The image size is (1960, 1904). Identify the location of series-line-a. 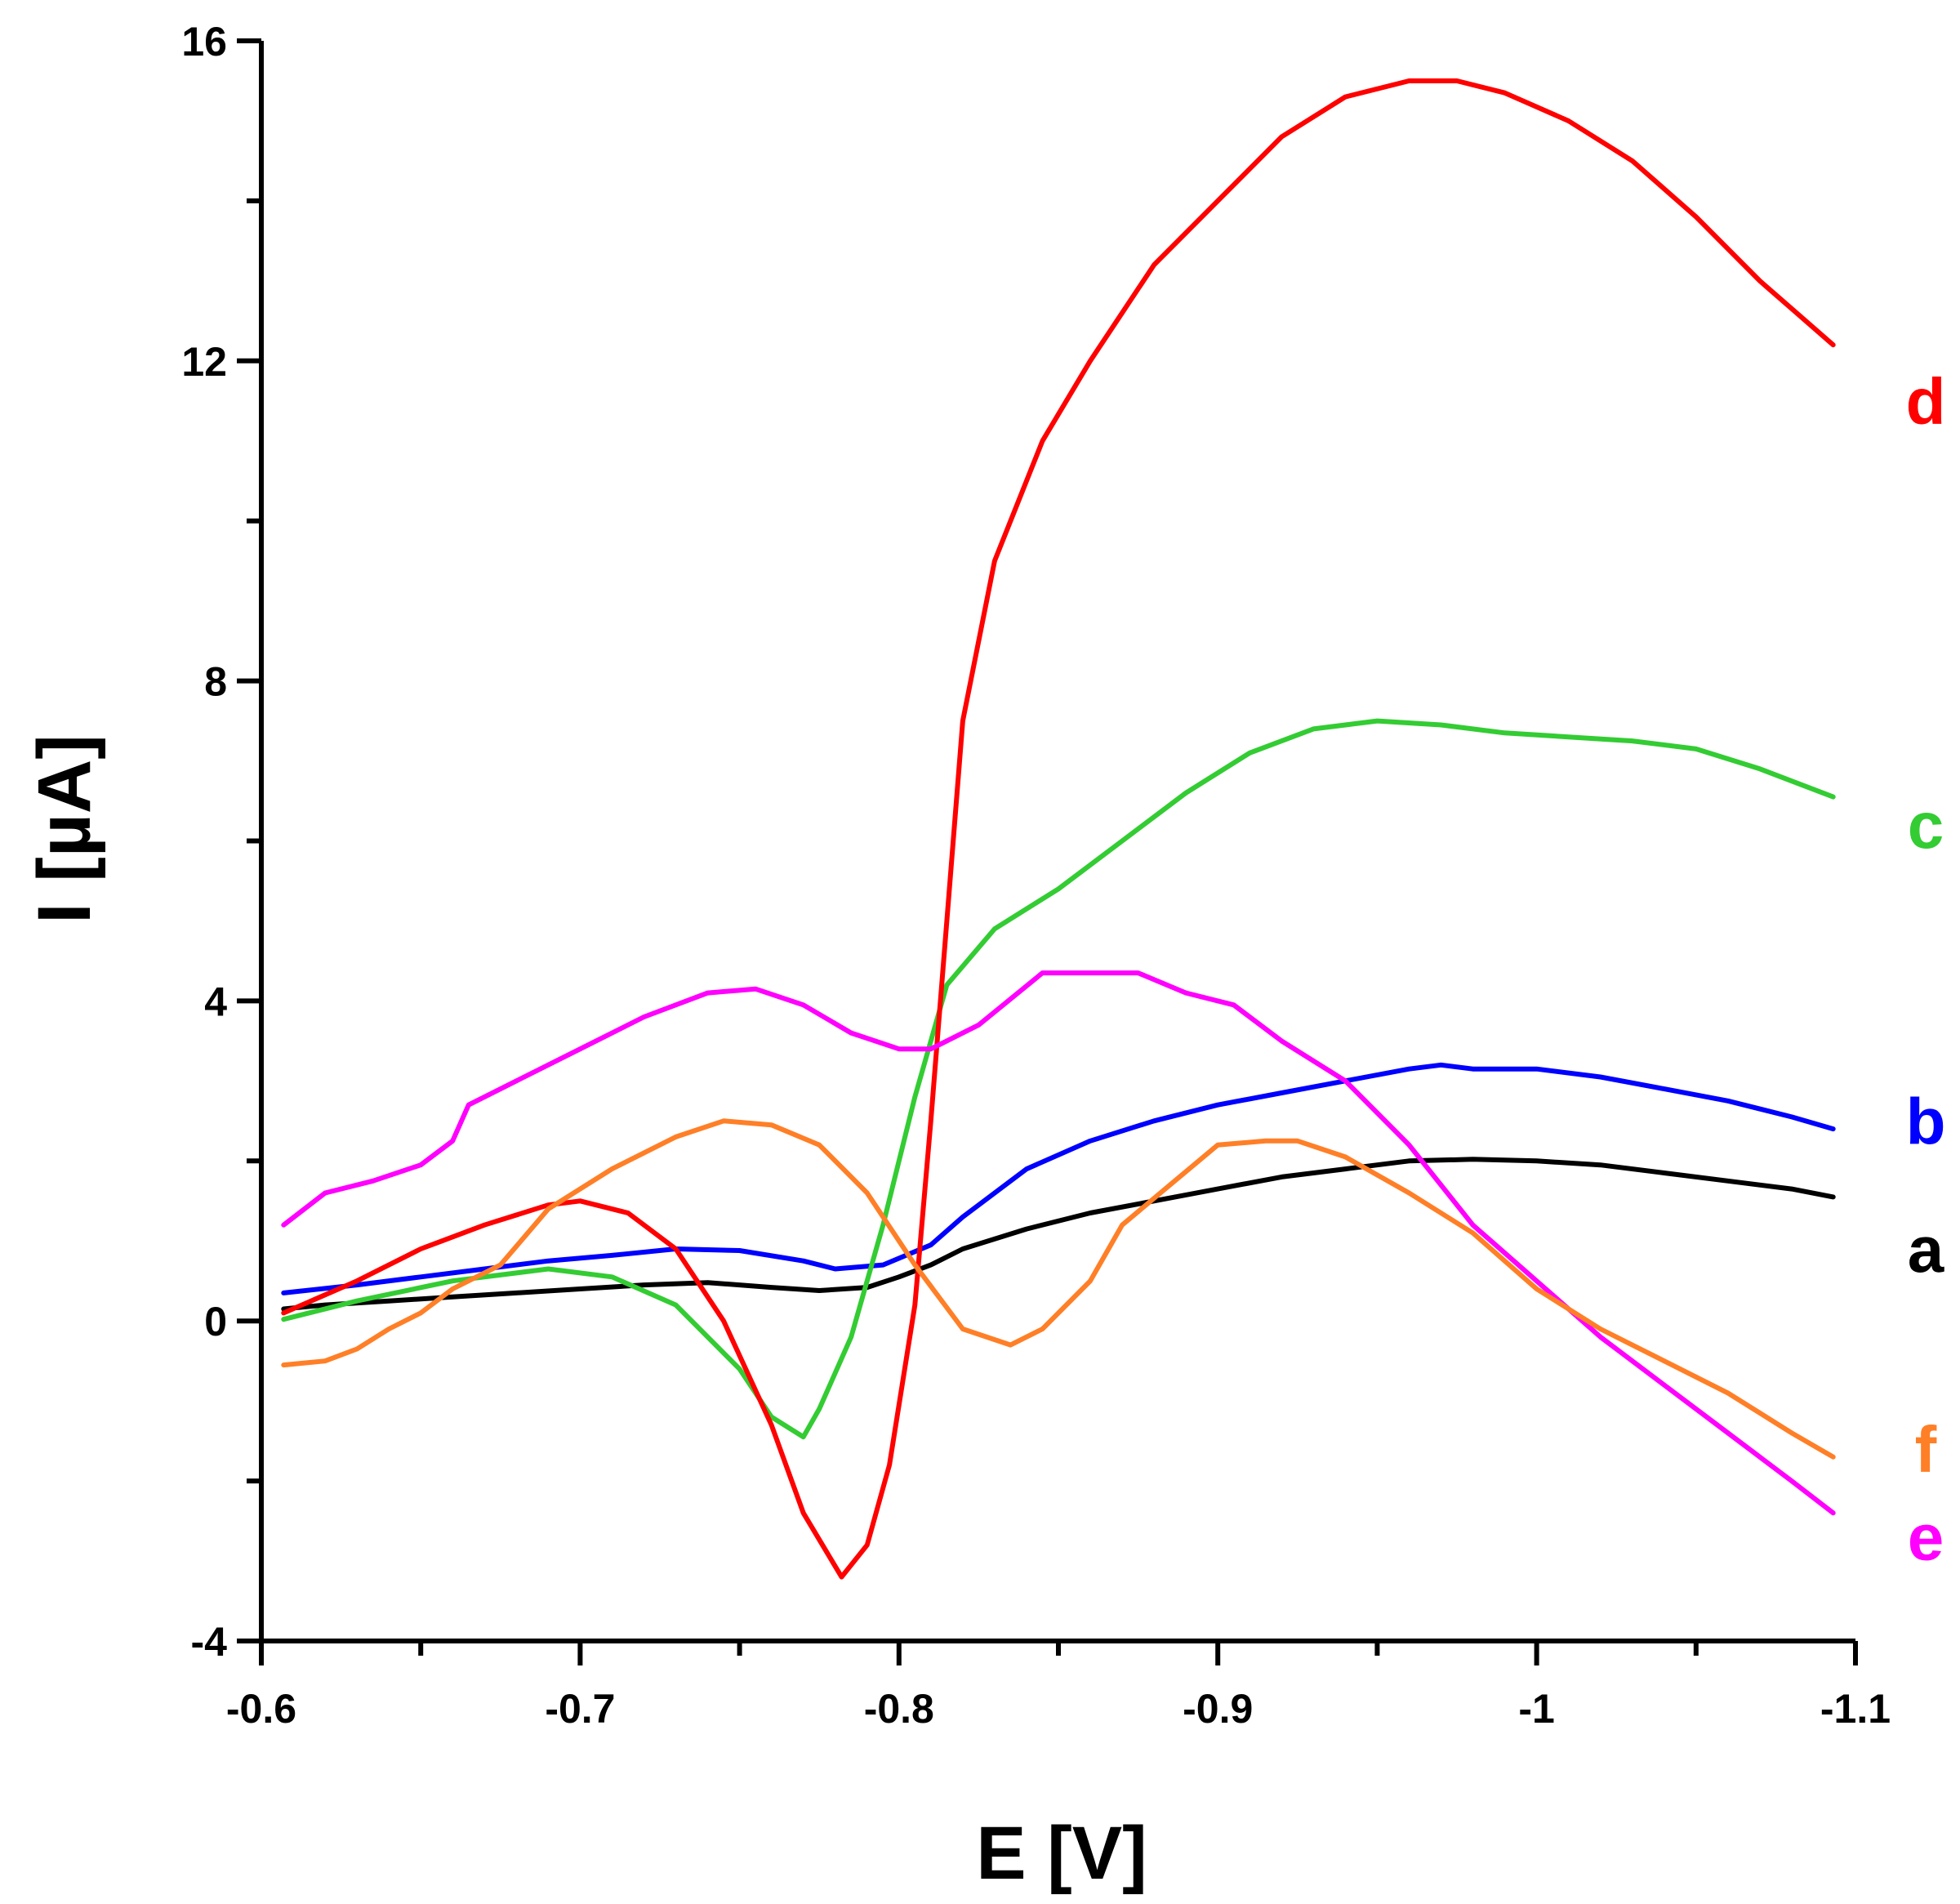
(1058, 1235).